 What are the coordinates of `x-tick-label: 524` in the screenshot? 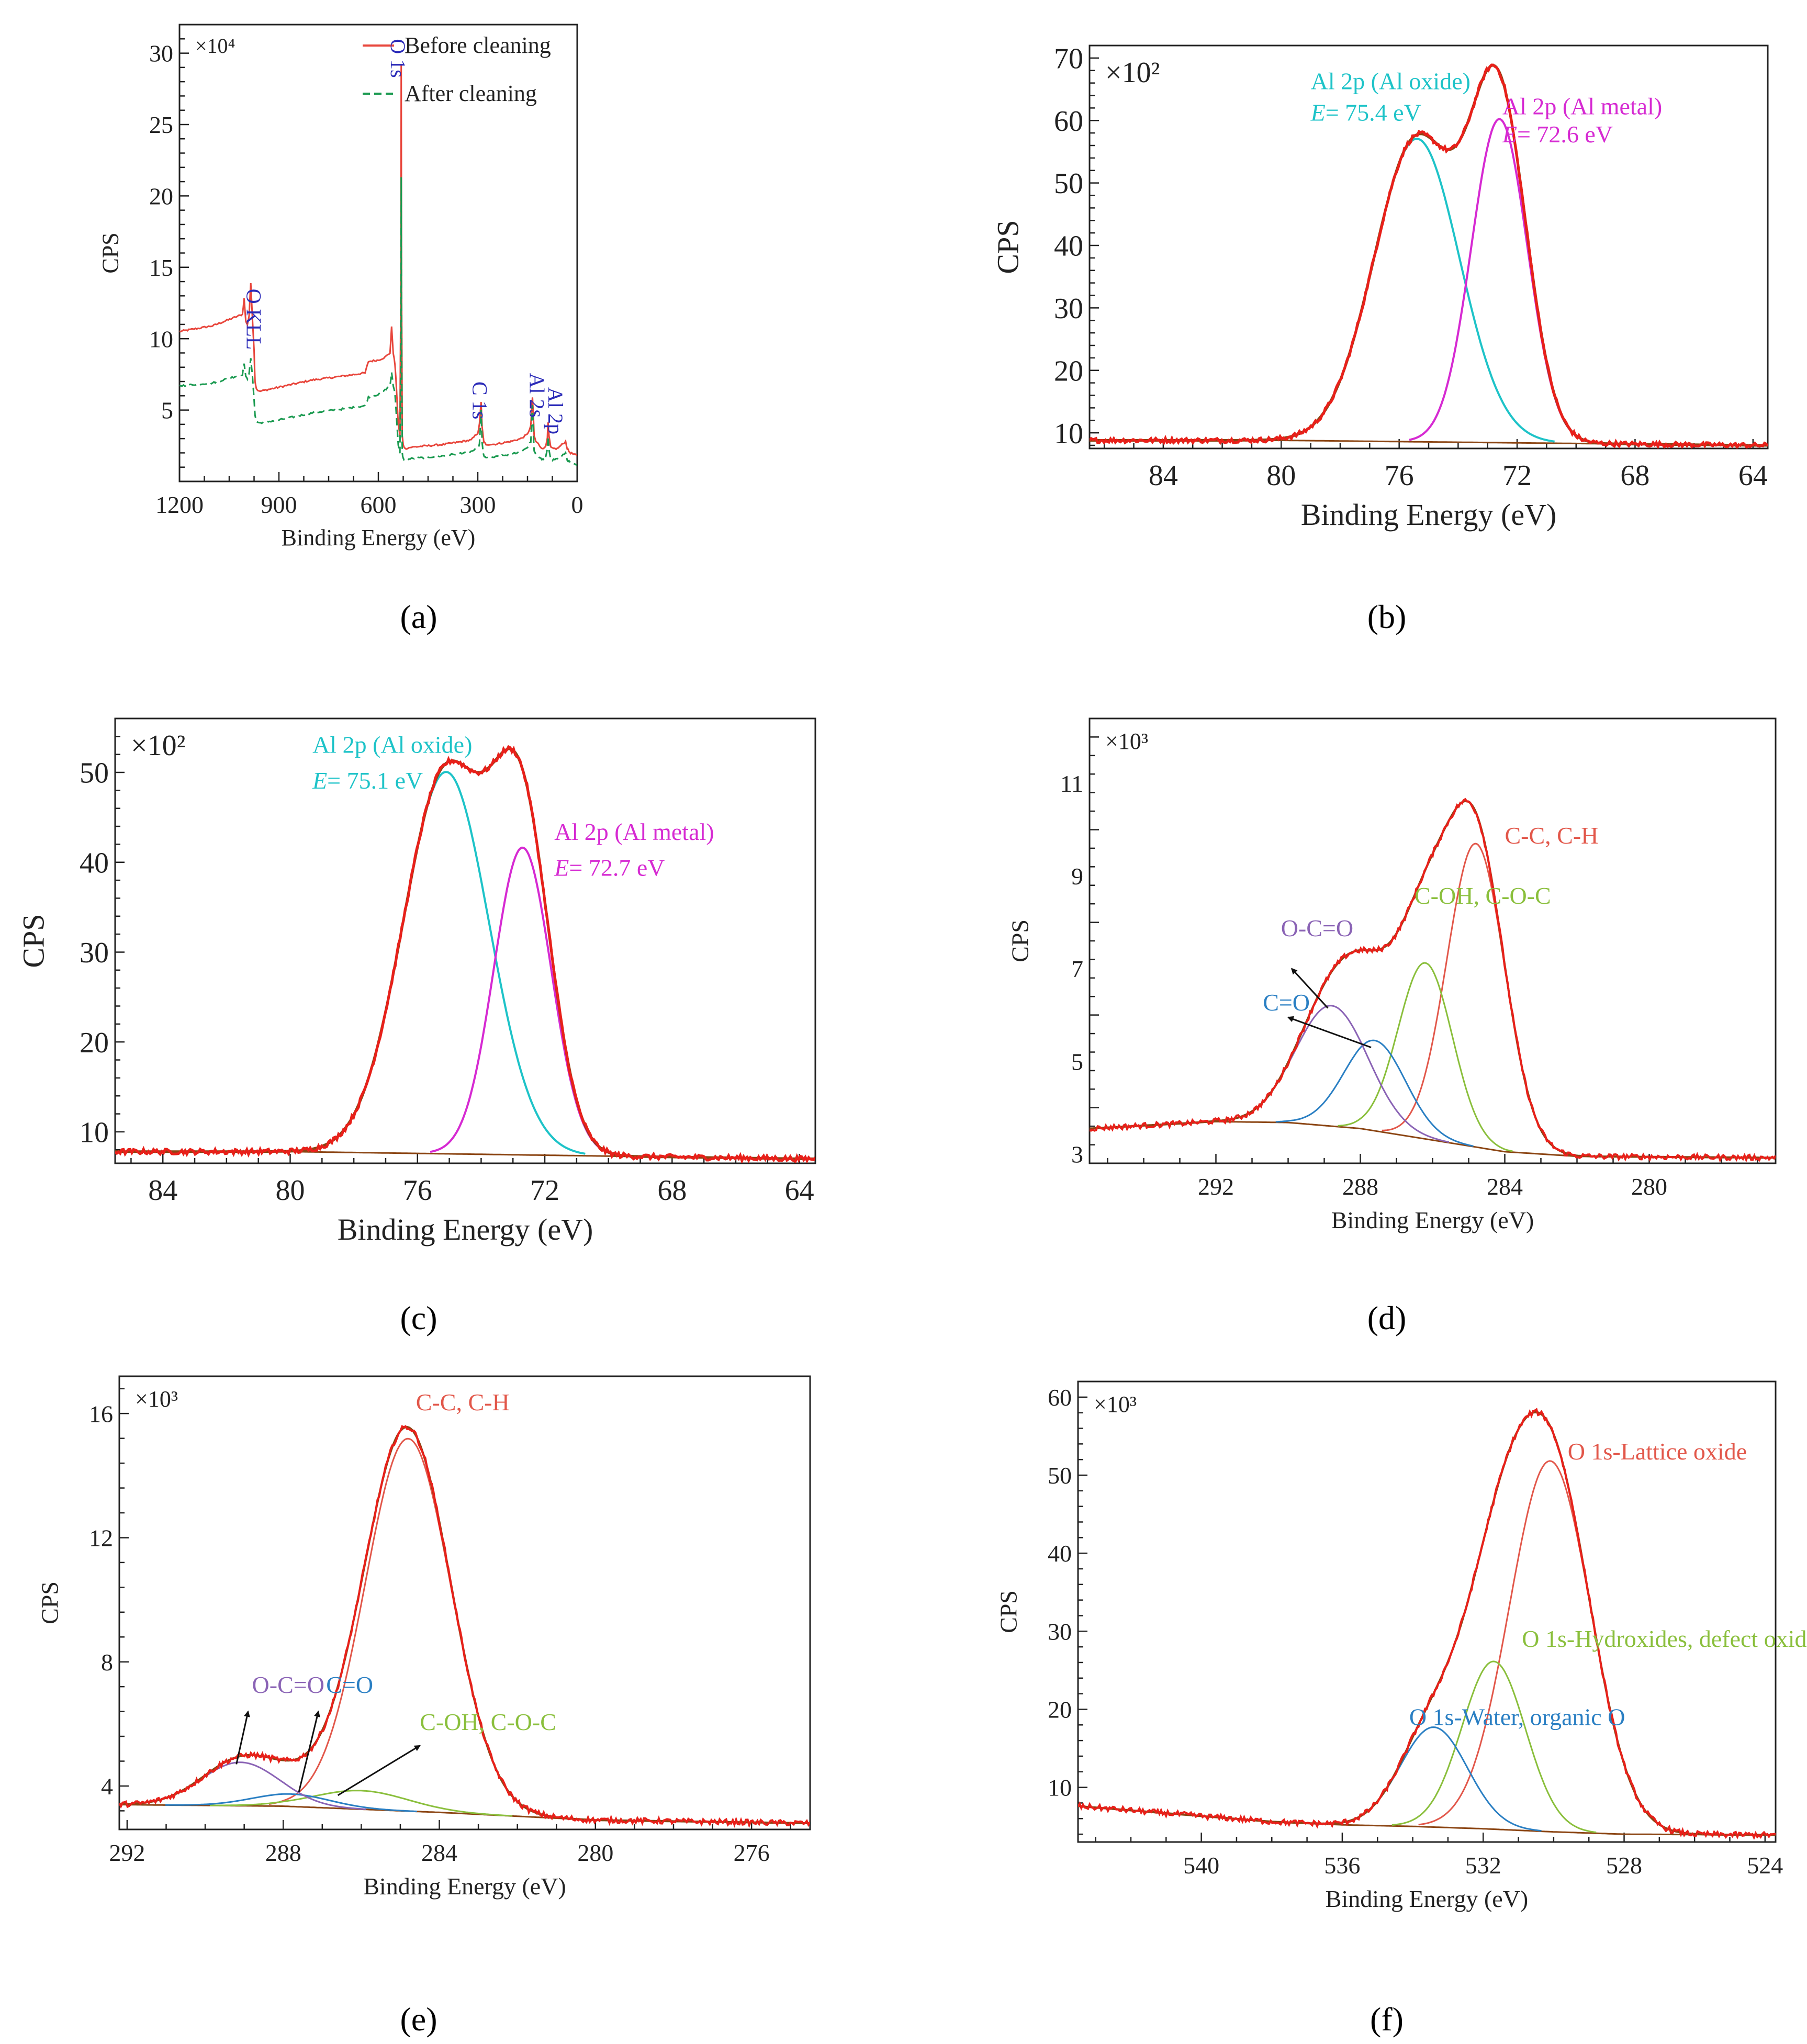 It's located at (1765, 1866).